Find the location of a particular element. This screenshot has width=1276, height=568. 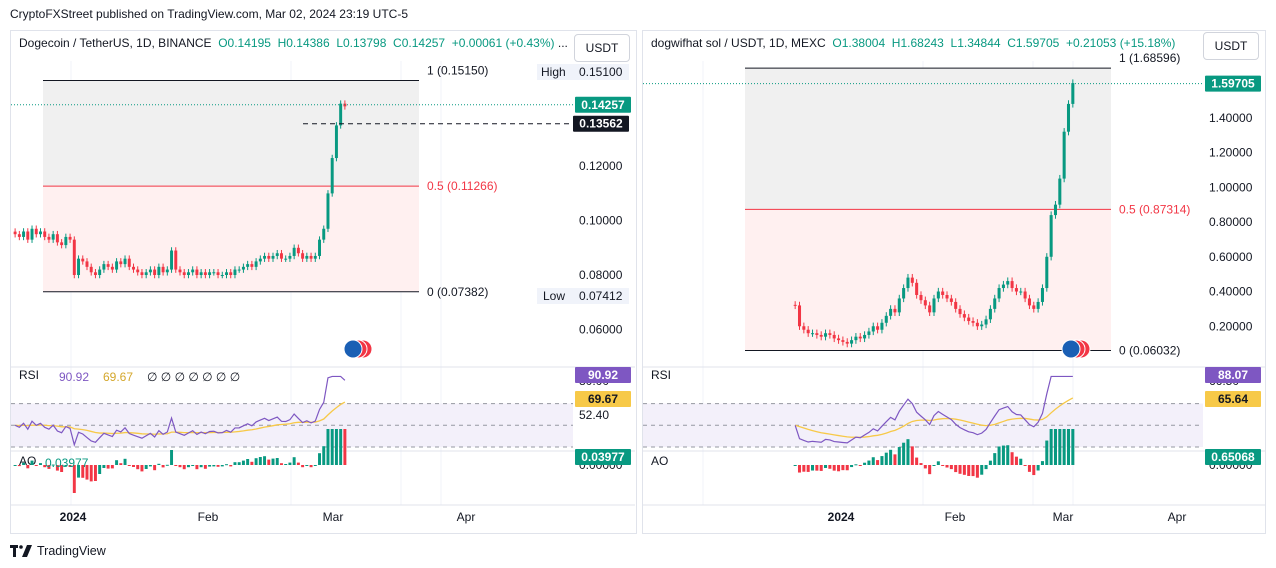

y-tick-label: 0.80000 is located at coordinates (1231, 222).